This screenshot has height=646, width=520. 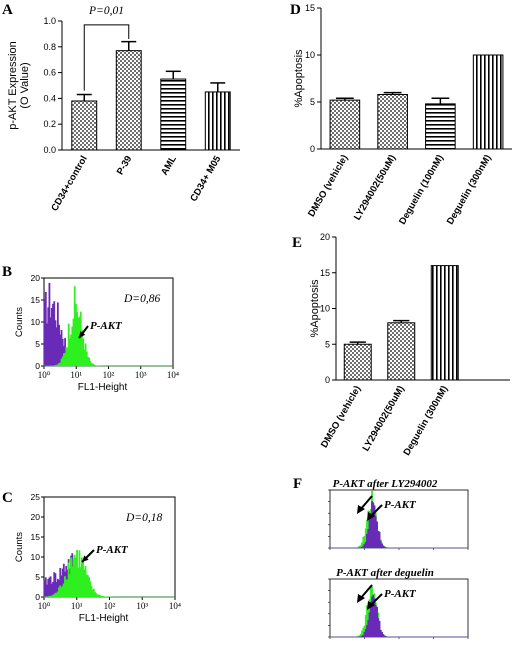 What do you see at coordinates (7, 498) in the screenshot?
I see `panel-letter: C` at bounding box center [7, 498].